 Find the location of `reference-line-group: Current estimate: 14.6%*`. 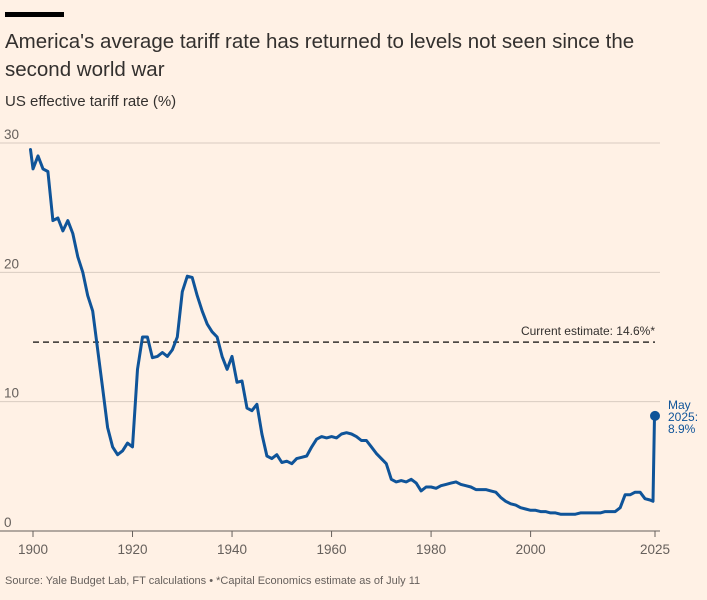

reference-line-group: Current estimate: 14.6%* is located at coordinates (344, 333).